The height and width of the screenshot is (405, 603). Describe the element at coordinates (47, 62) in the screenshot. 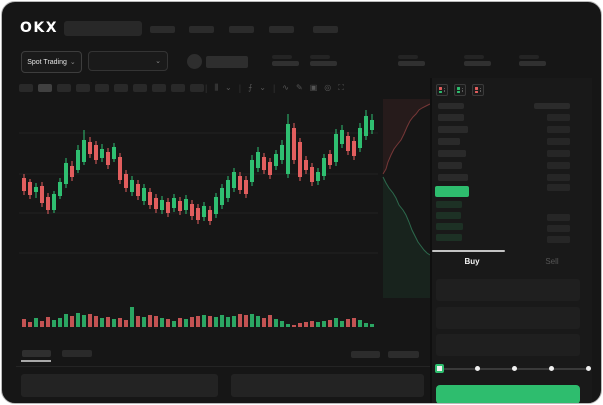

I see `trading-mode-label: Spot Trading` at that location.